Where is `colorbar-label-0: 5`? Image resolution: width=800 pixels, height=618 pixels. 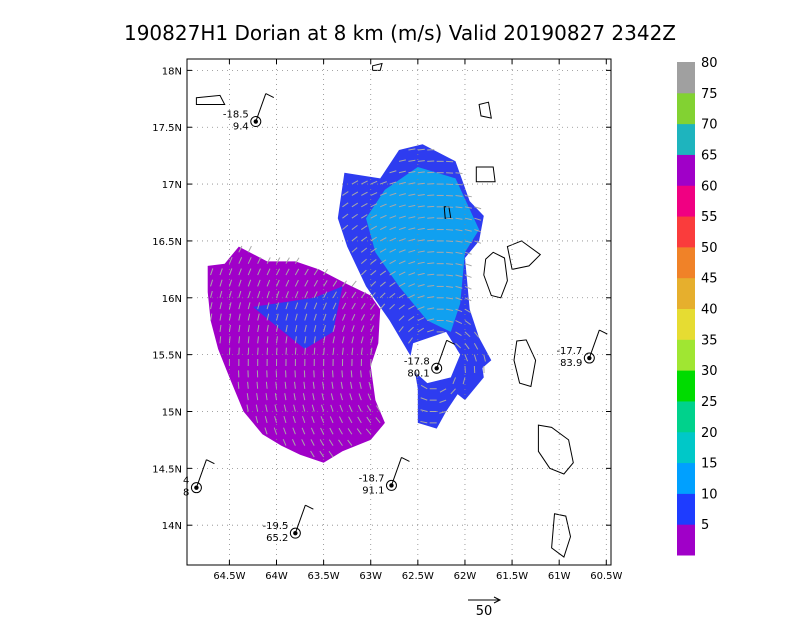 colorbar-label-0: 5 is located at coordinates (705, 525).